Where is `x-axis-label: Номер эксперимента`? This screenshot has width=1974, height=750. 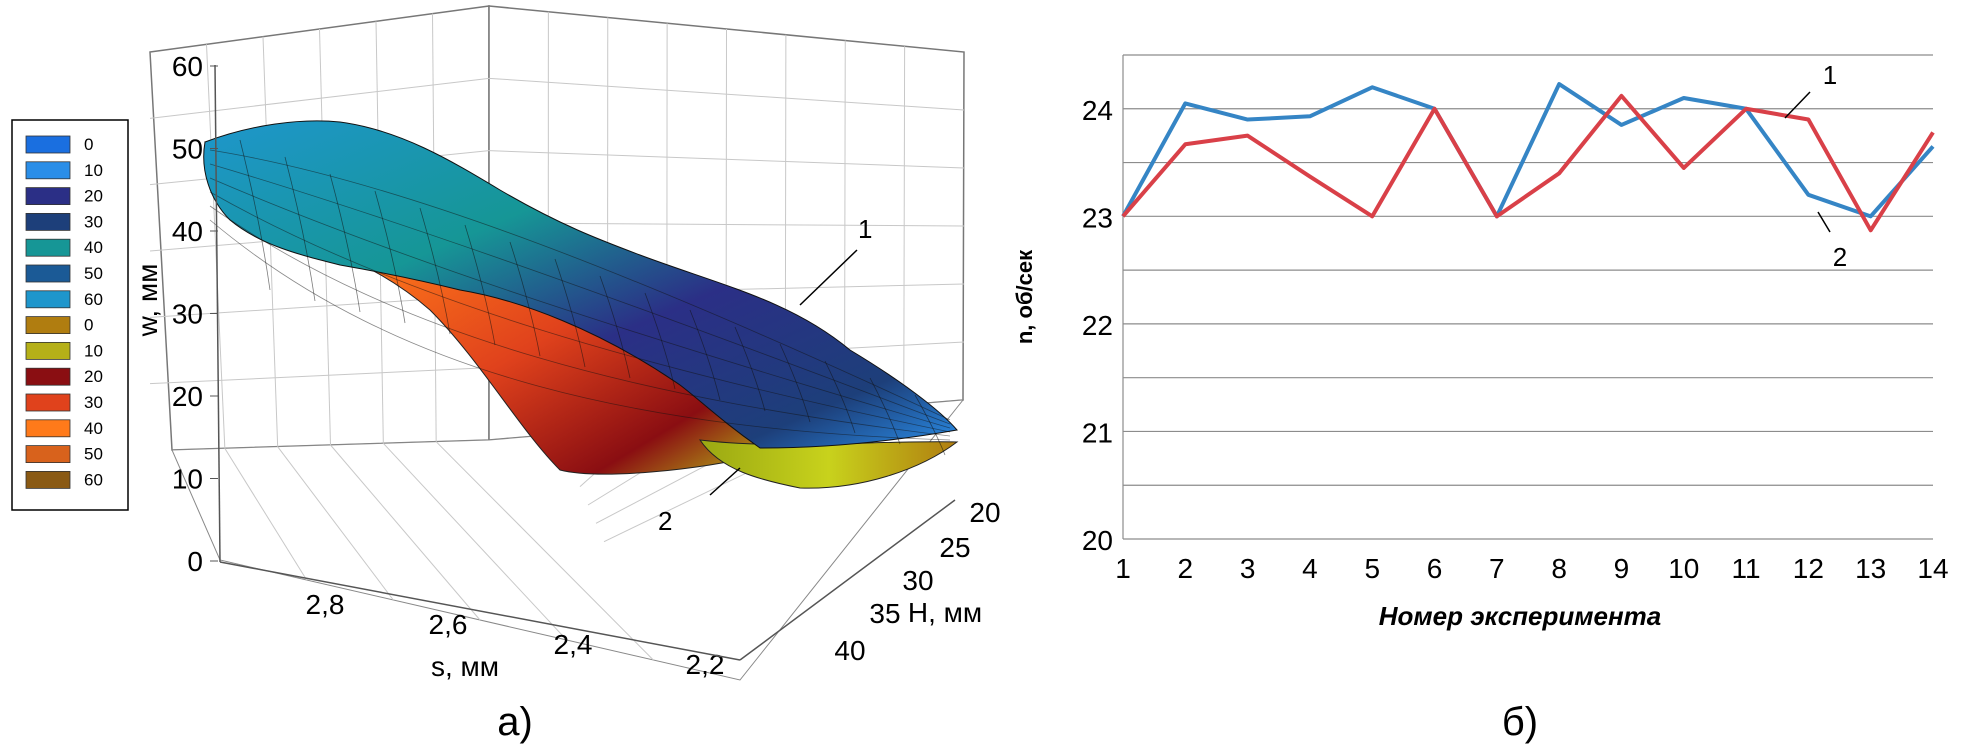
x-axis-label: Номер эксперимента is located at coordinates (1520, 616).